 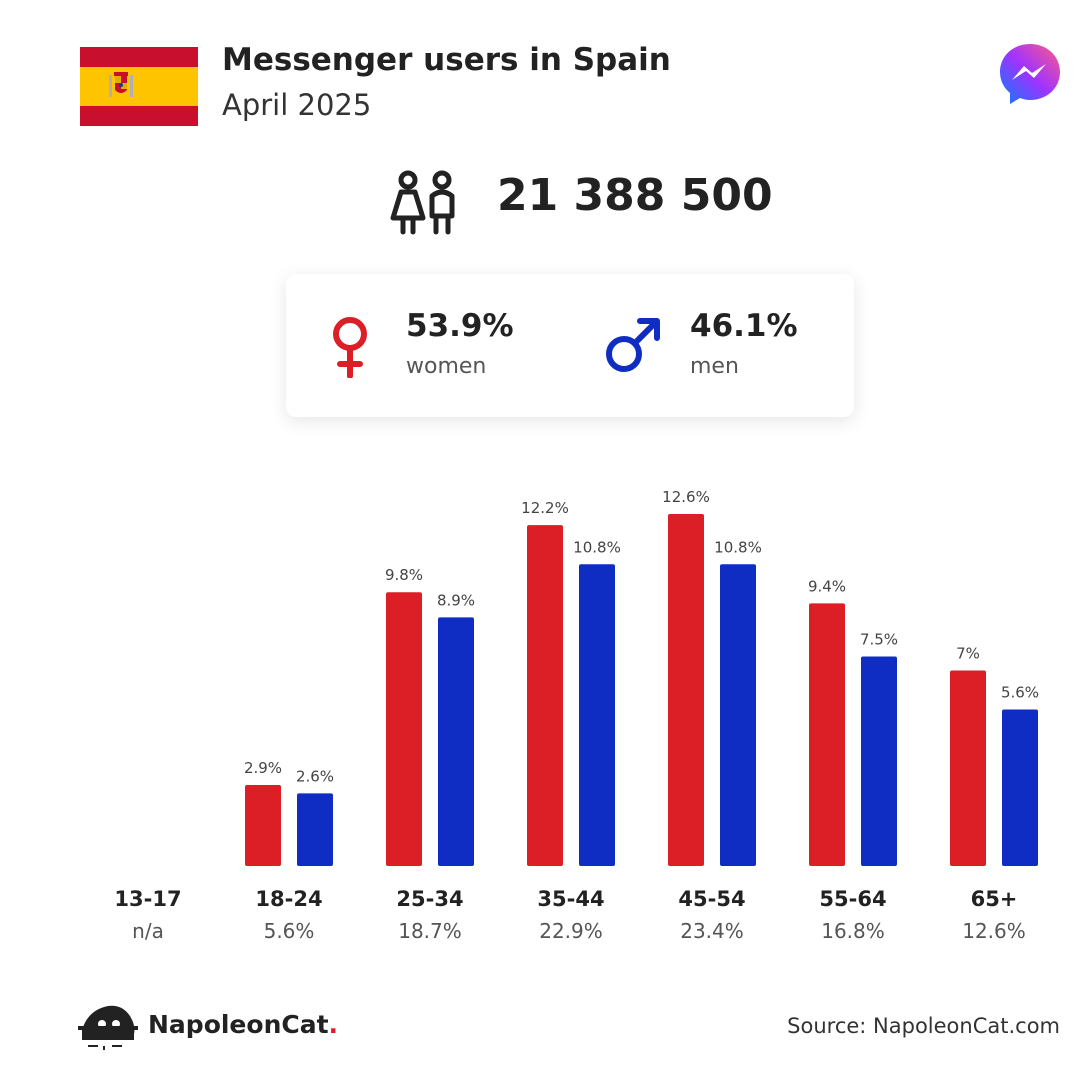 What do you see at coordinates (994, 931) in the screenshot?
I see `category-total-65+: 12.6%` at bounding box center [994, 931].